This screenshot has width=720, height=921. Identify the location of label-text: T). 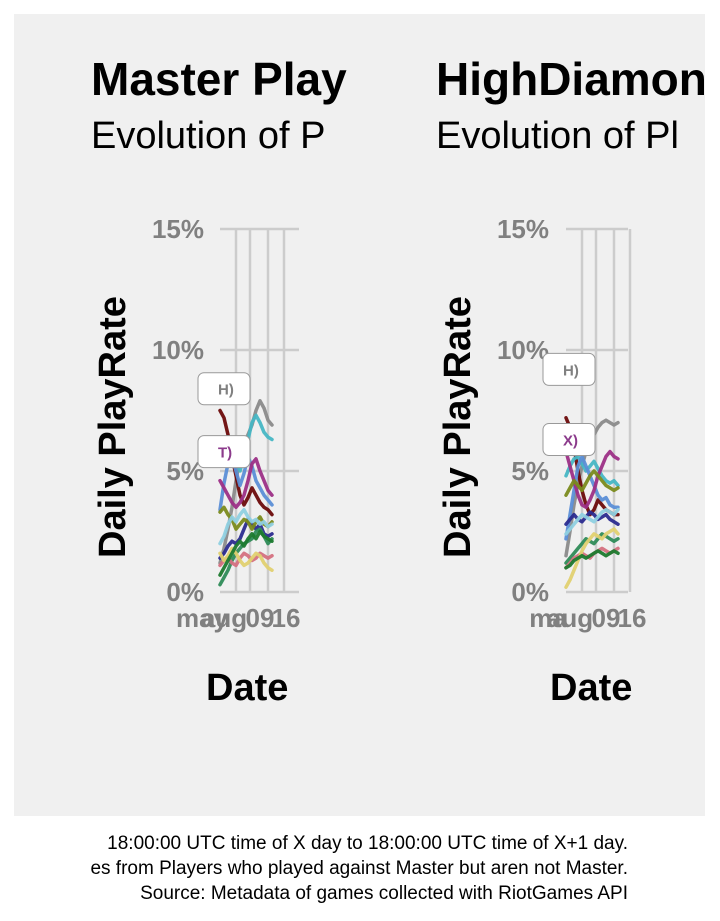
(225, 453).